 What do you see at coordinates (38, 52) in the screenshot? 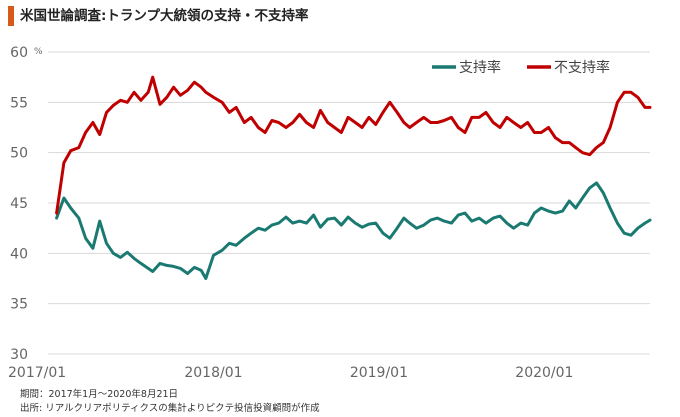
I see `y-unit-label: %` at bounding box center [38, 52].